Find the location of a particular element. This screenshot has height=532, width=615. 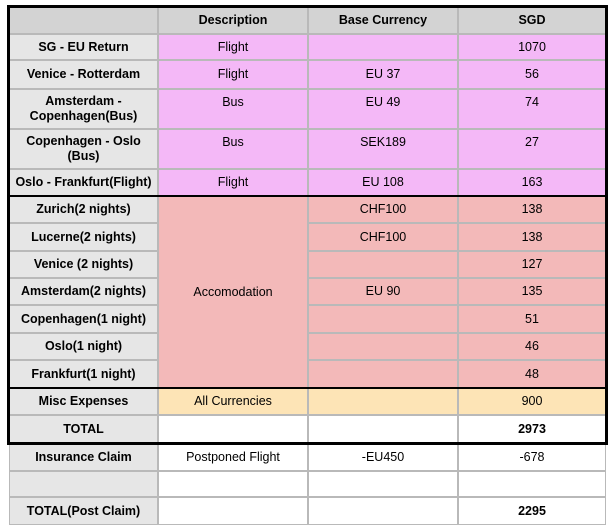

misc-sgd-cell: 900 is located at coordinates (532, 401).